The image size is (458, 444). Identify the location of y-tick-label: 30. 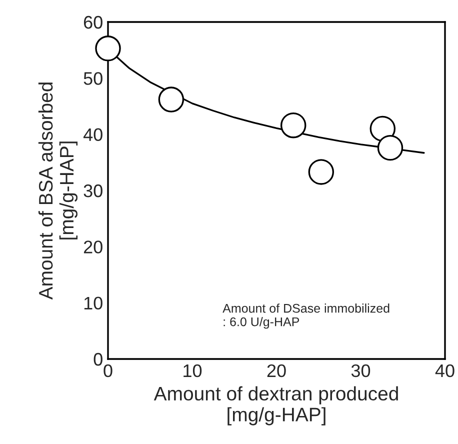
(93, 191).